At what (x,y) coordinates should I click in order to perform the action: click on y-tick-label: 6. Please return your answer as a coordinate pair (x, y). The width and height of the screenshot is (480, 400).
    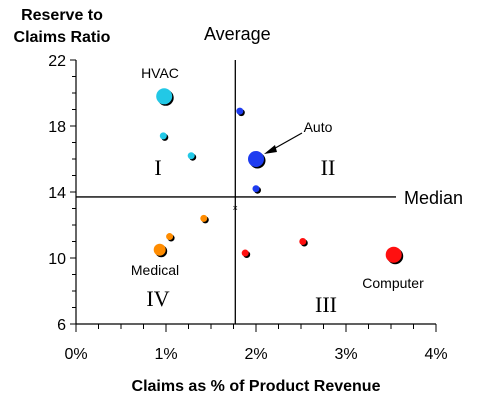
    Looking at the image, I should click on (61, 325).